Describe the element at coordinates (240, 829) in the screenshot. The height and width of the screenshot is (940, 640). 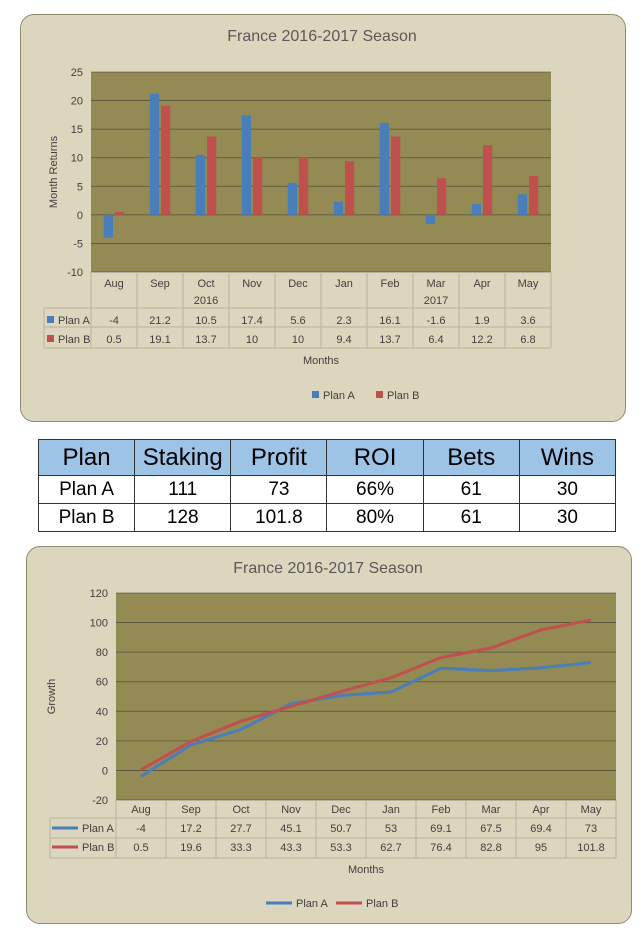
I see `data-label: 27.7` at that location.